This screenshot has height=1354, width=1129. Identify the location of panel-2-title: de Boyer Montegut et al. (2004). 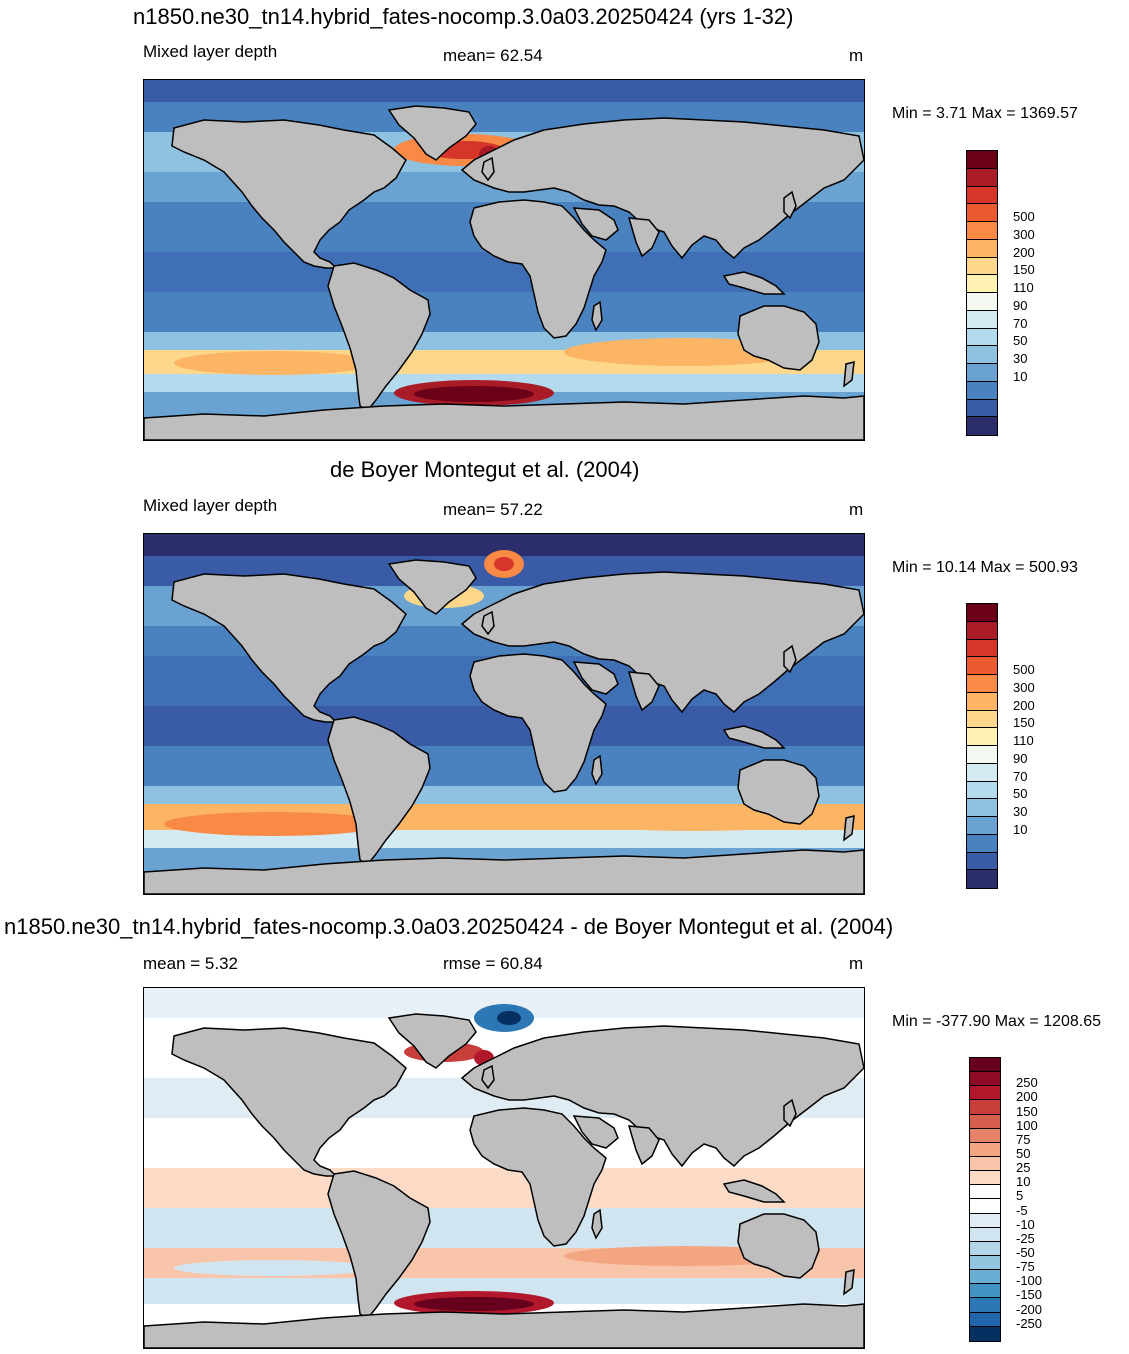
(485, 469).